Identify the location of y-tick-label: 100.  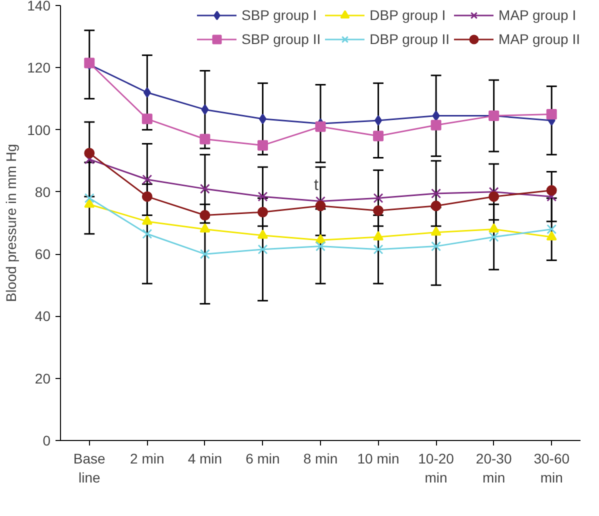
(39, 130).